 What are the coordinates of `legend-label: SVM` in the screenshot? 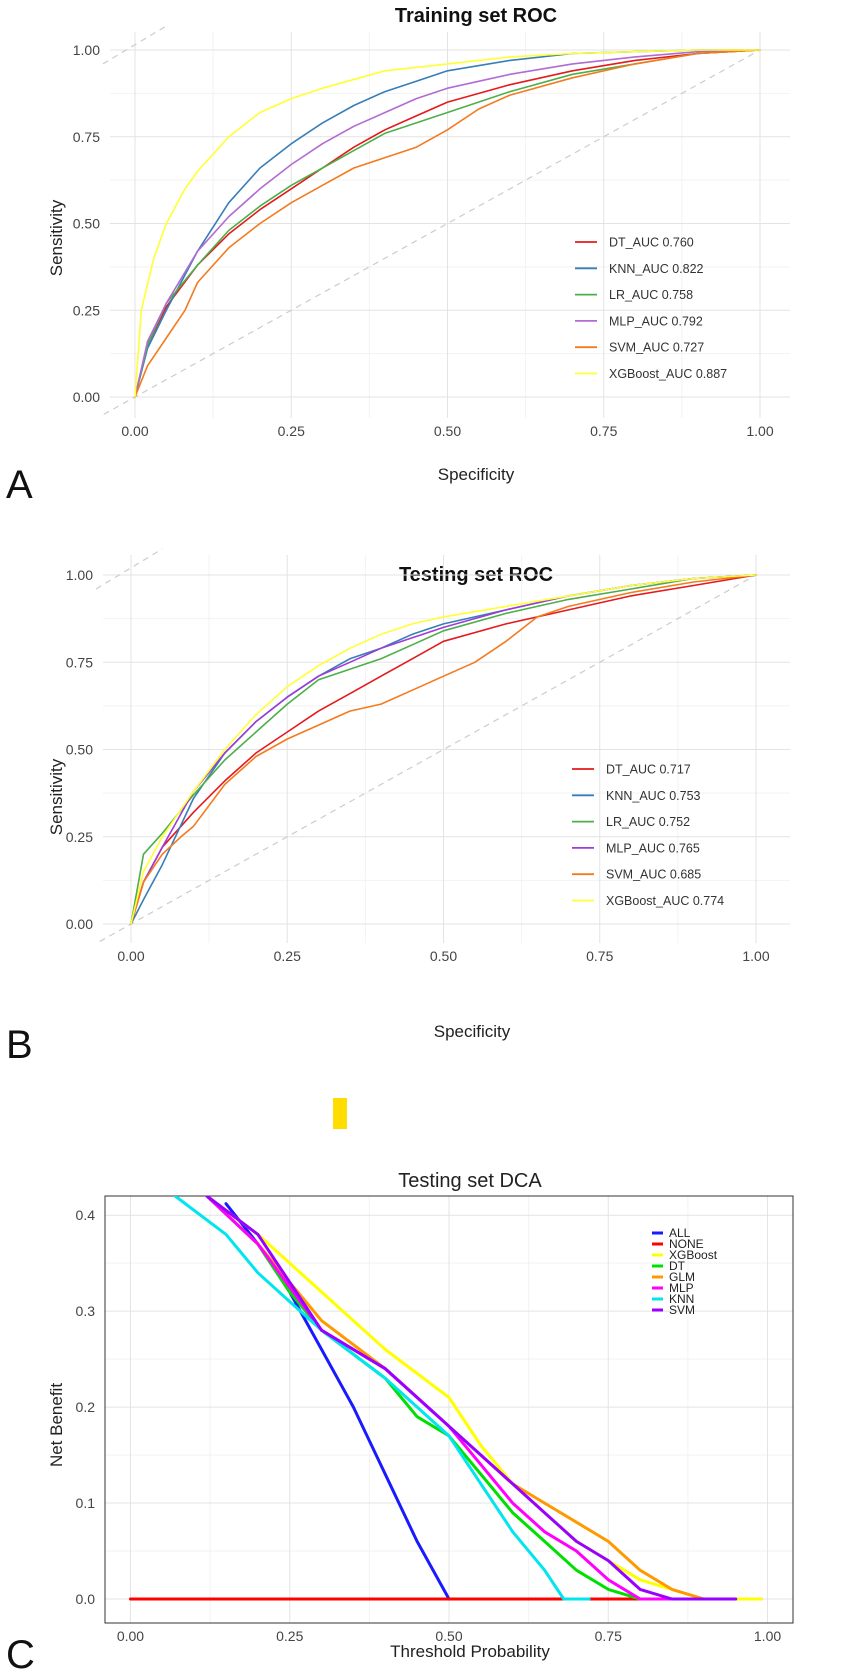 It's located at (682, 1310).